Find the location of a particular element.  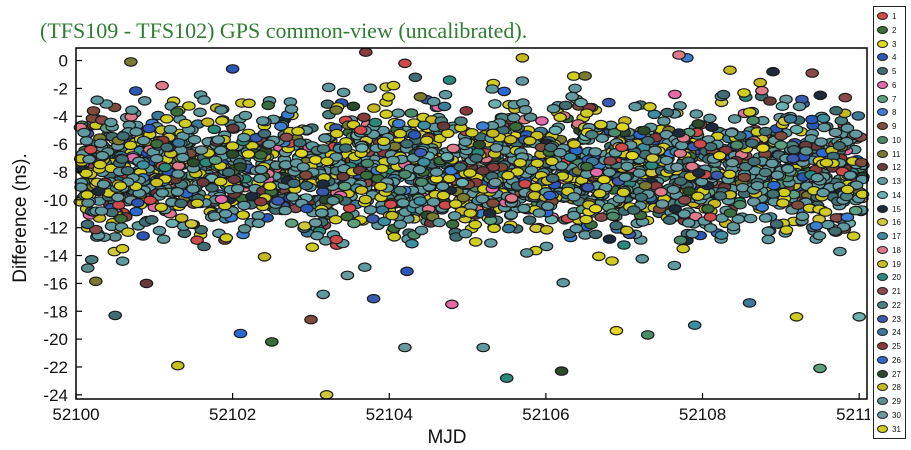

y-tick-label: -8 is located at coordinates (60, 172).